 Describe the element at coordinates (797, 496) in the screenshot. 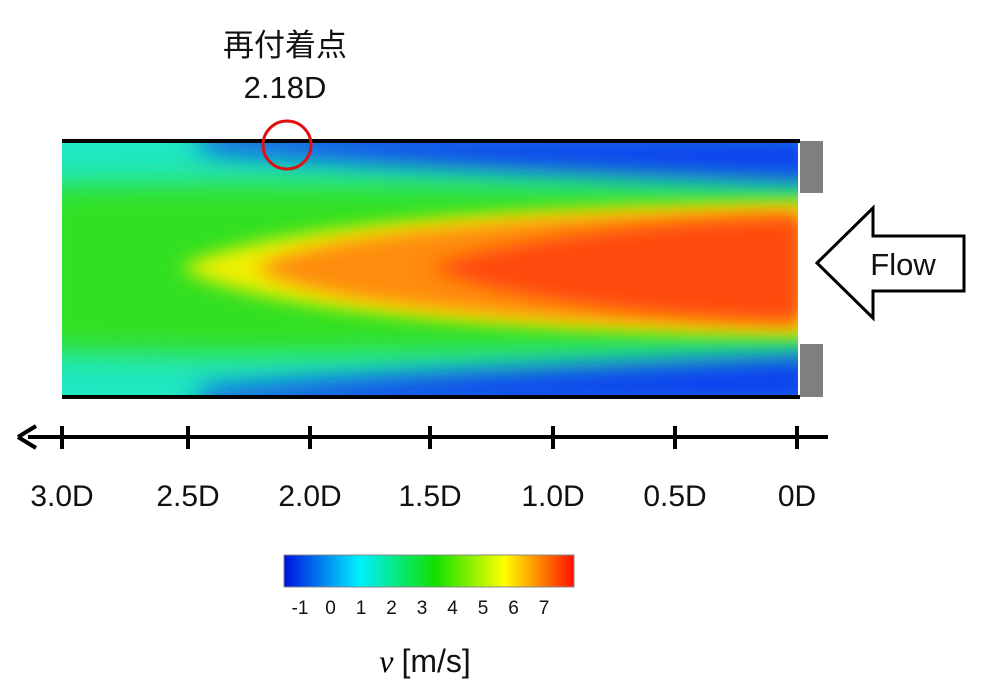

I see `axis-tick-label: 0D` at that location.